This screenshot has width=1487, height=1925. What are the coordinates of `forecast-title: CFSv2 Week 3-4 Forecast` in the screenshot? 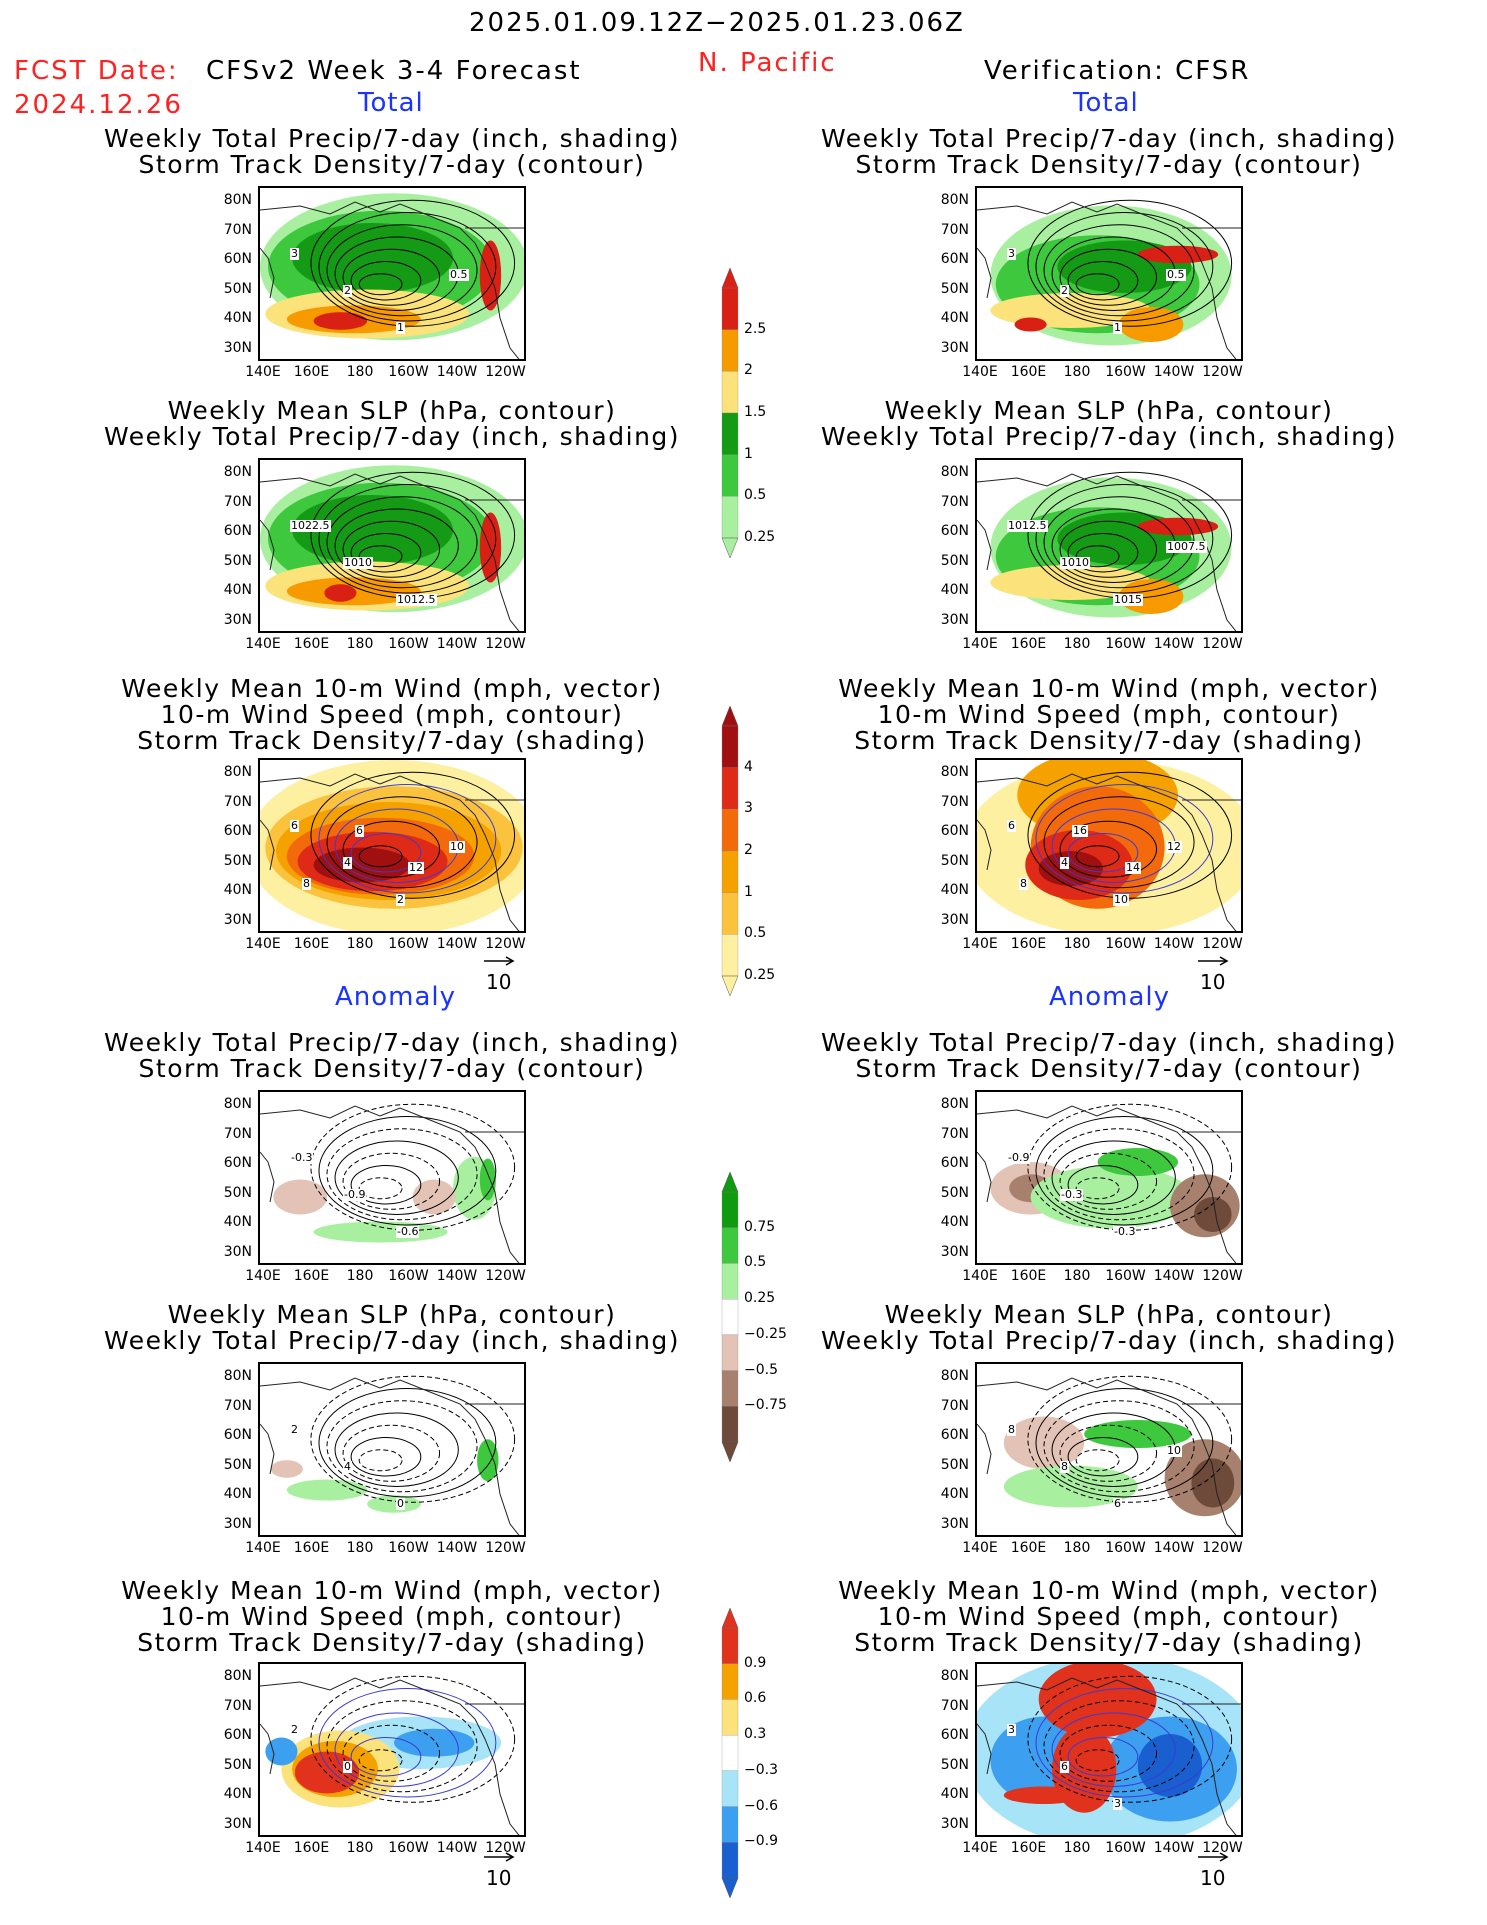 It's located at (394, 71).